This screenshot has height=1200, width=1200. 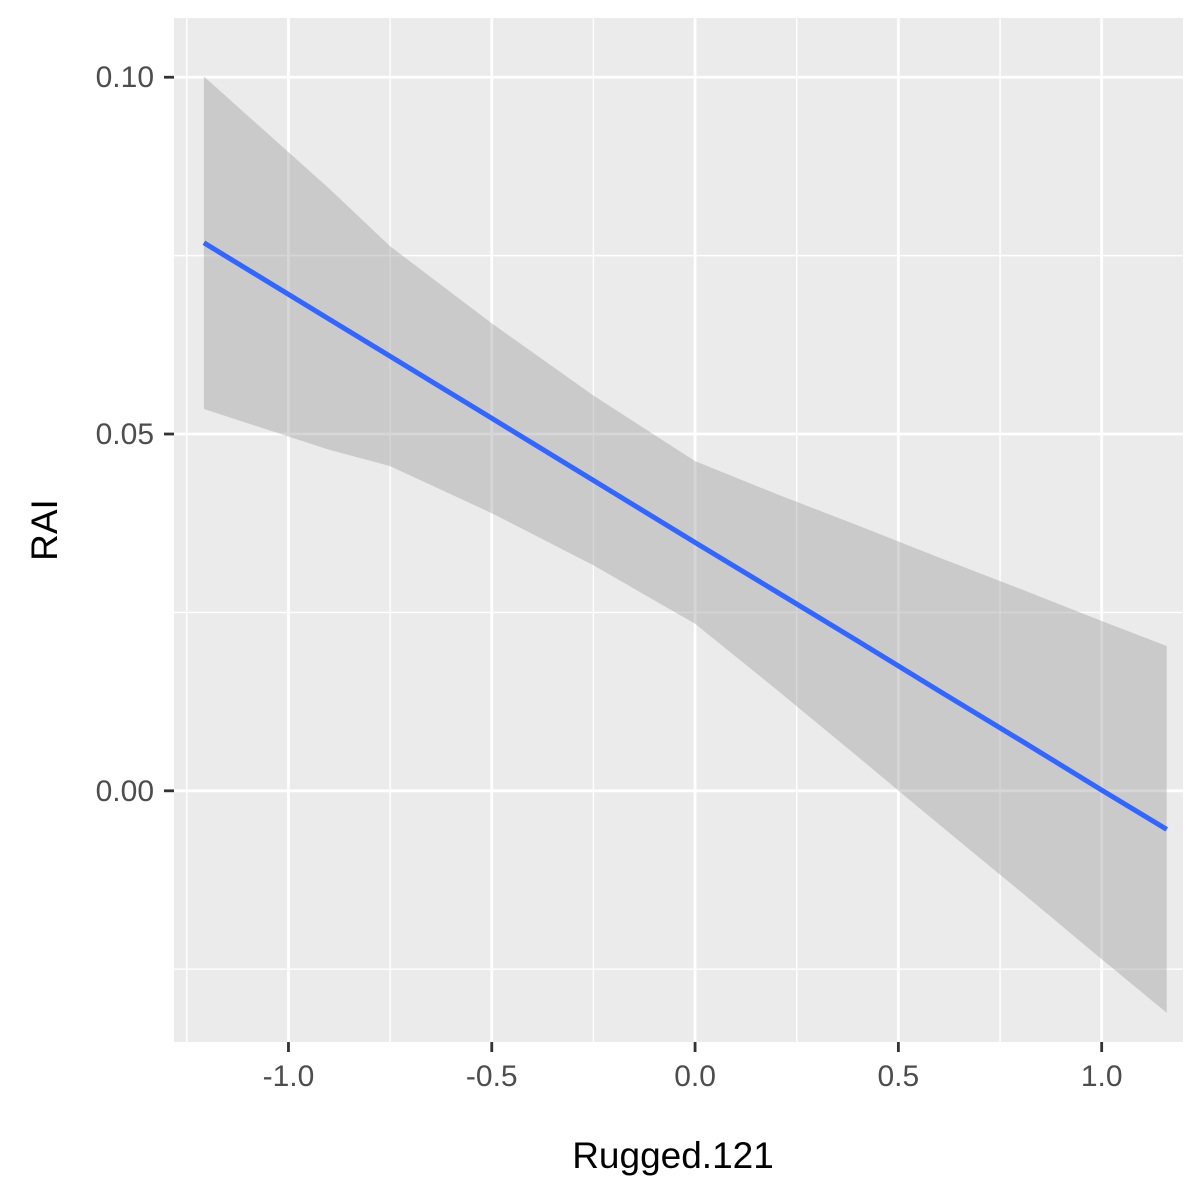 I want to click on y-axis-title: RAI, so click(x=44, y=530).